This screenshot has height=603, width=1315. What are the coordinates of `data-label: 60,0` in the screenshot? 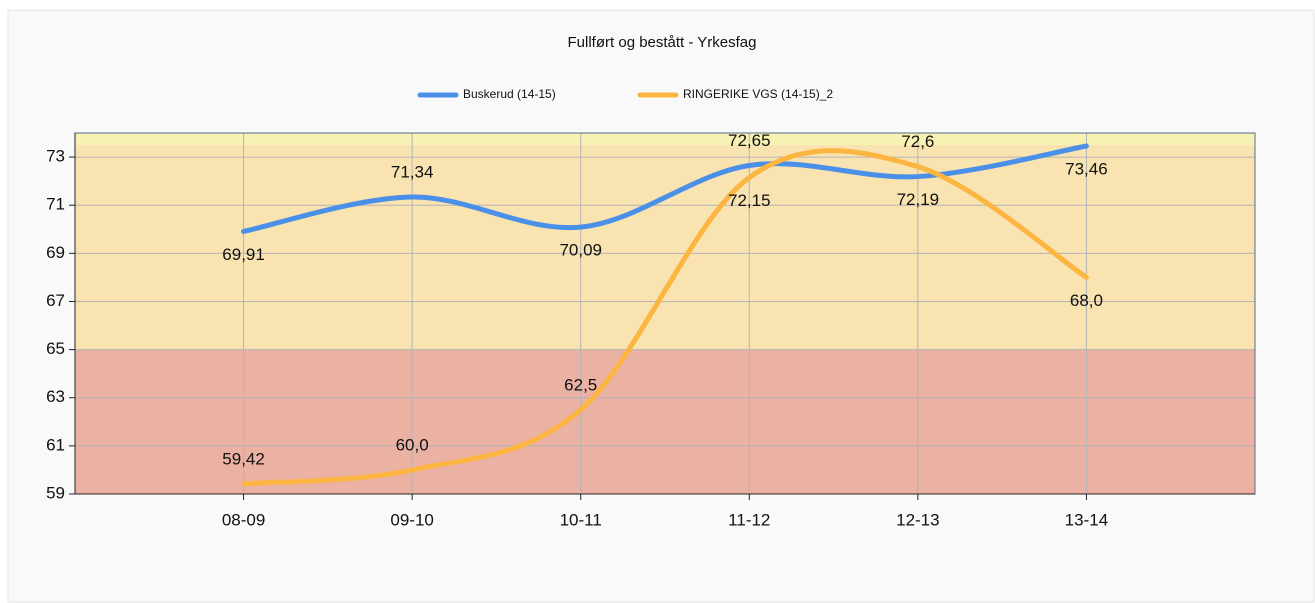 It's located at (412, 444).